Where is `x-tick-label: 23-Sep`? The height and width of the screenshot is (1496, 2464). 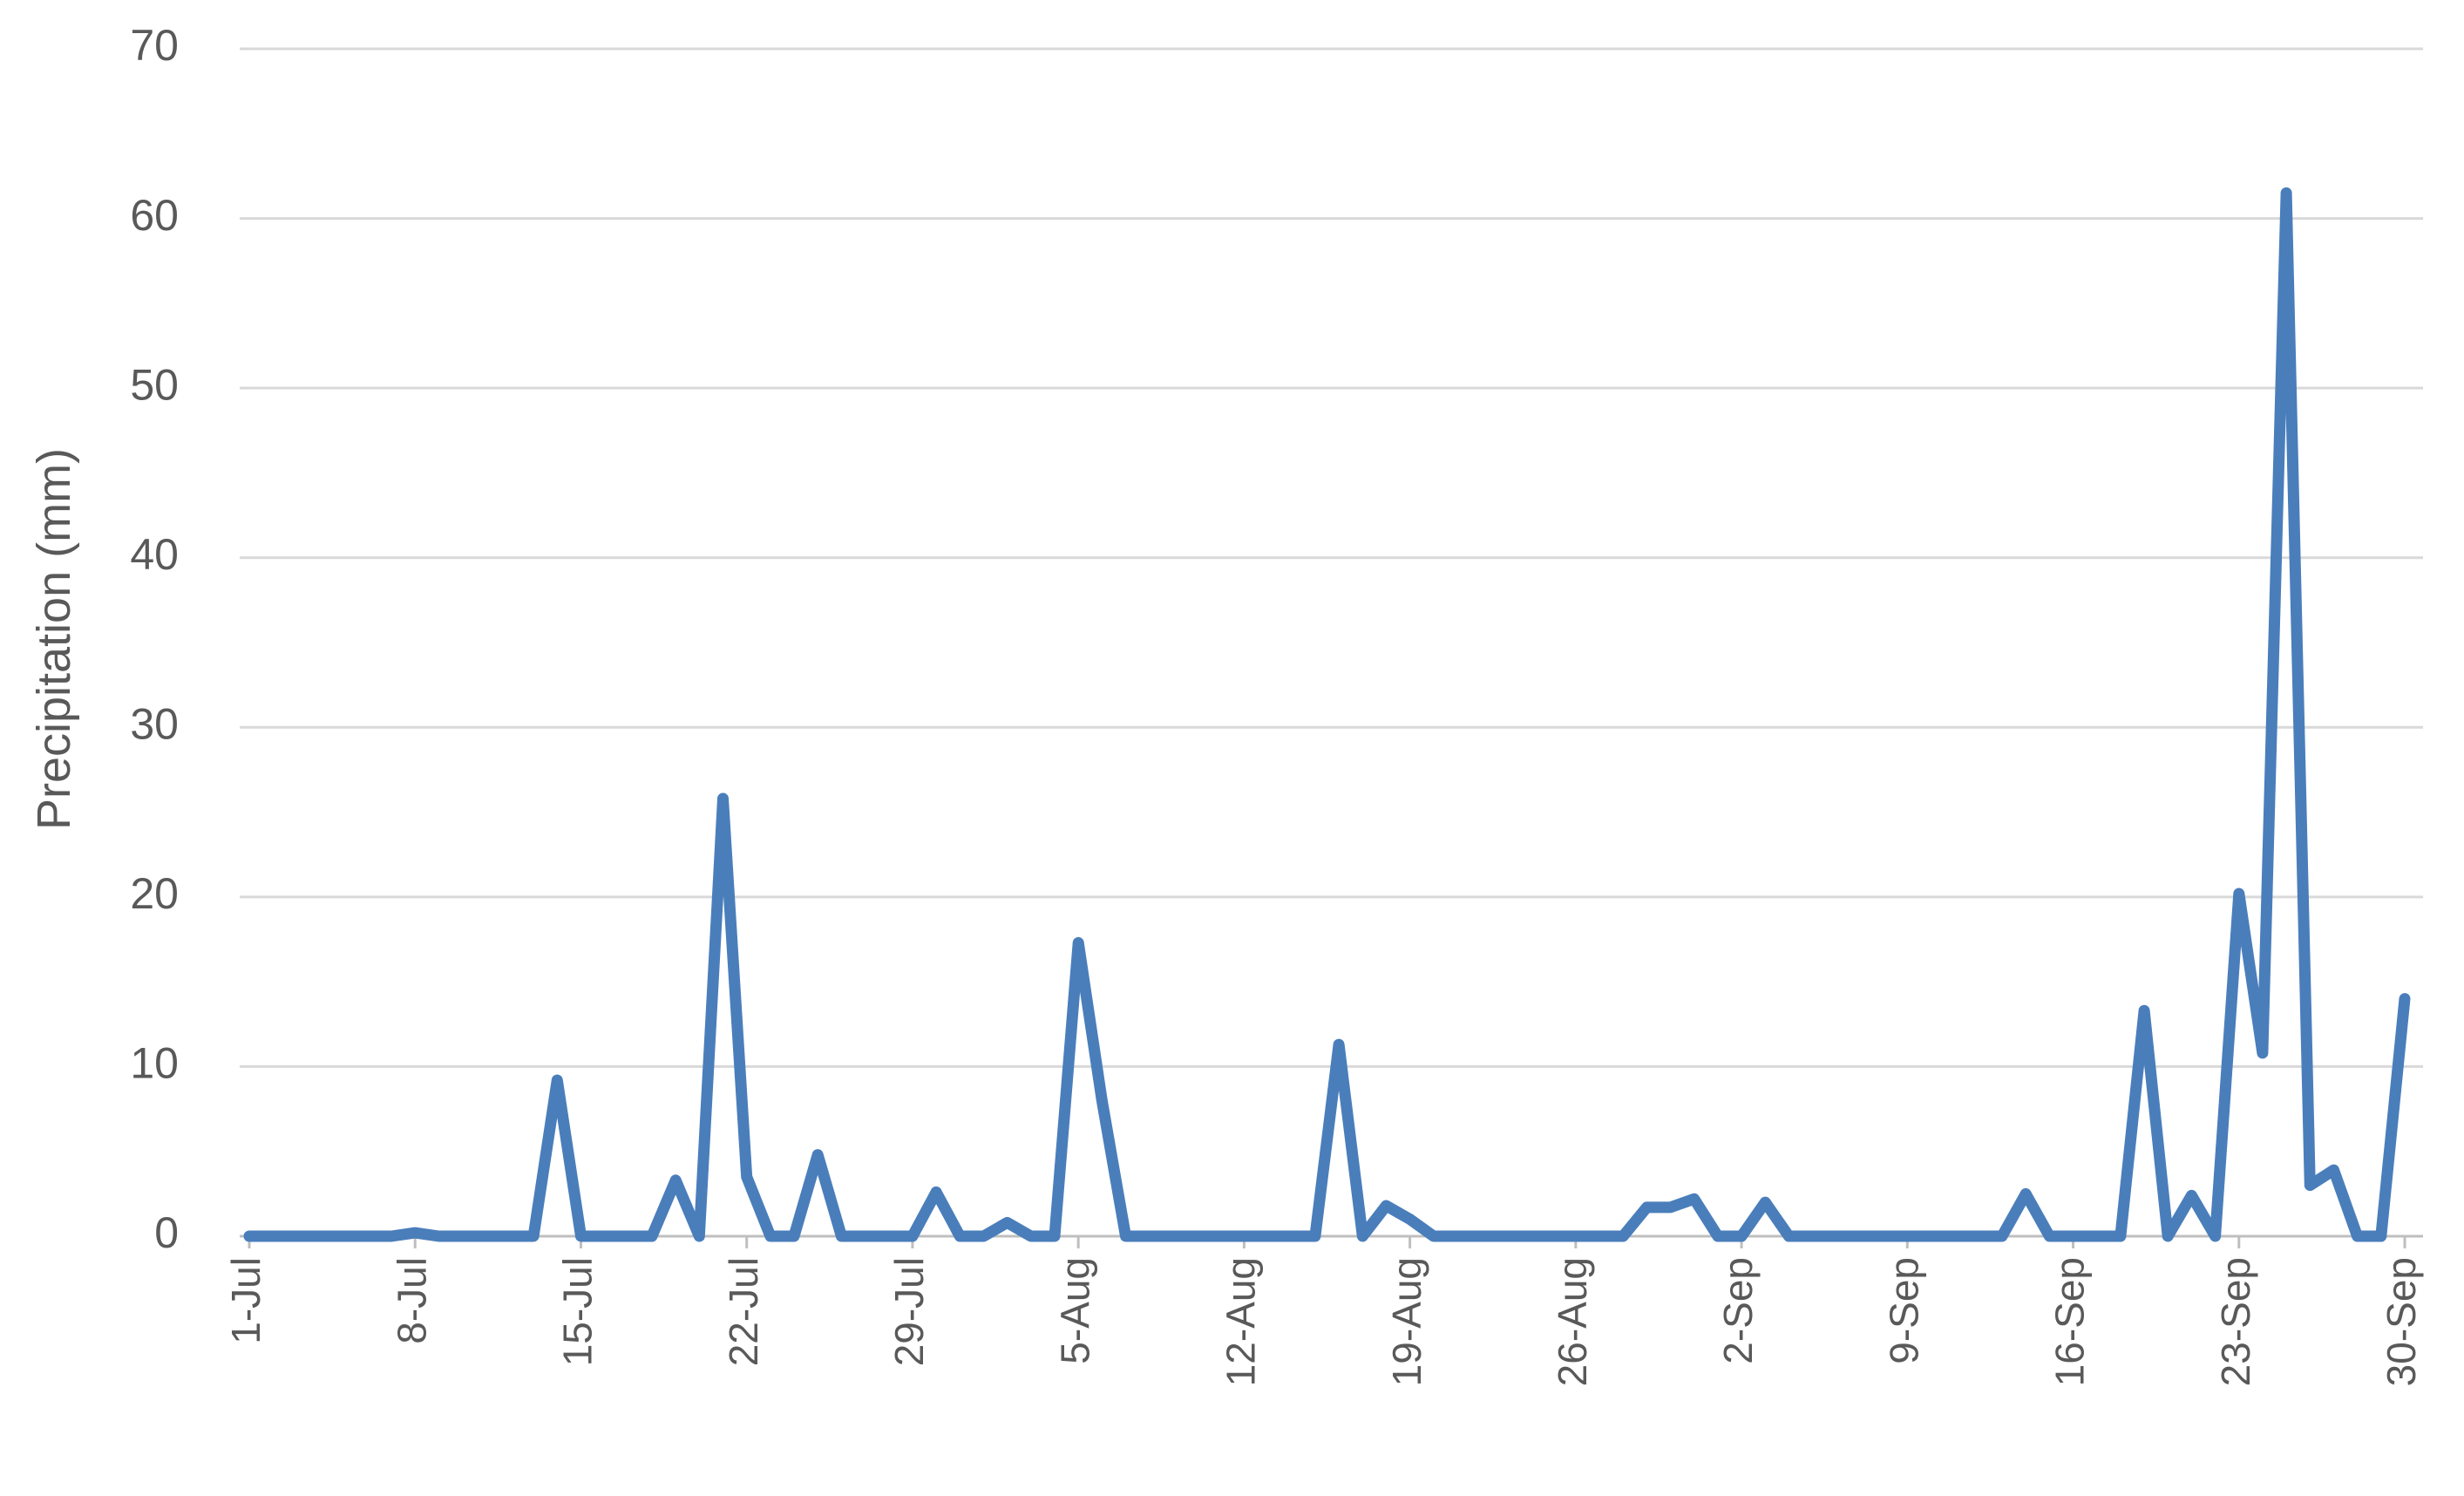 x-tick-label: 23-Sep is located at coordinates (2235, 1321).